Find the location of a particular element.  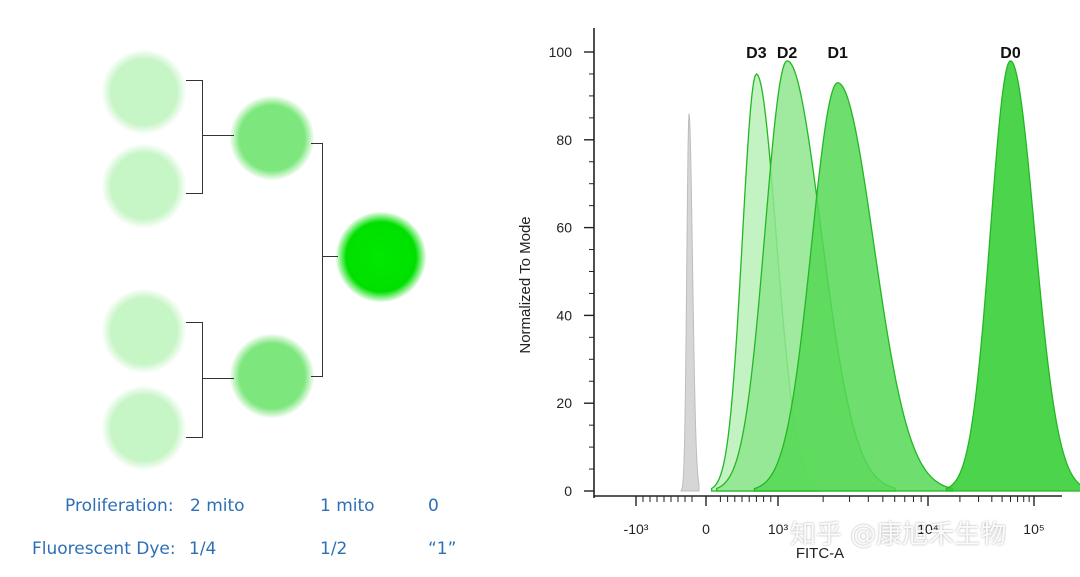

y-tick-label: 80 is located at coordinates (564, 140).